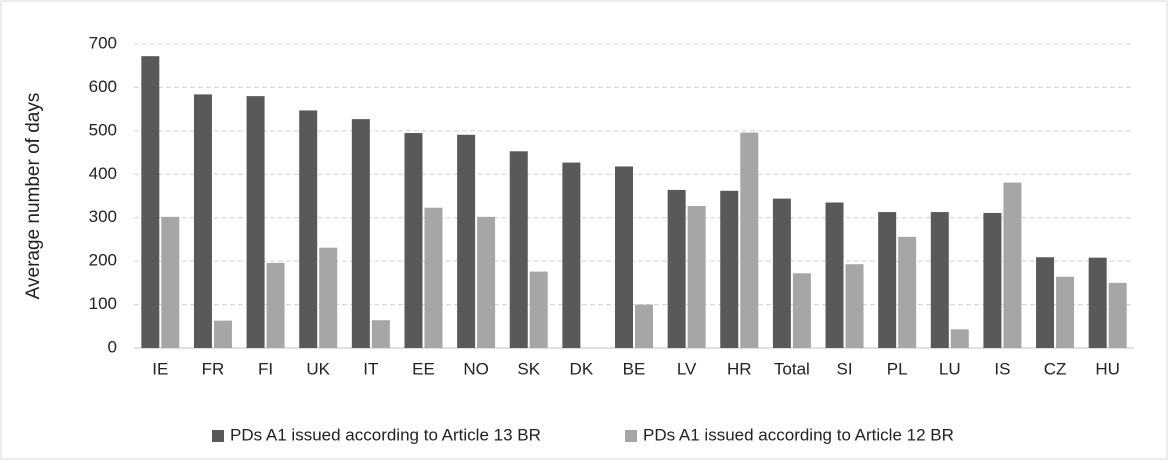  What do you see at coordinates (33, 196) in the screenshot?
I see `y-axis-label: Average number of days` at bounding box center [33, 196].